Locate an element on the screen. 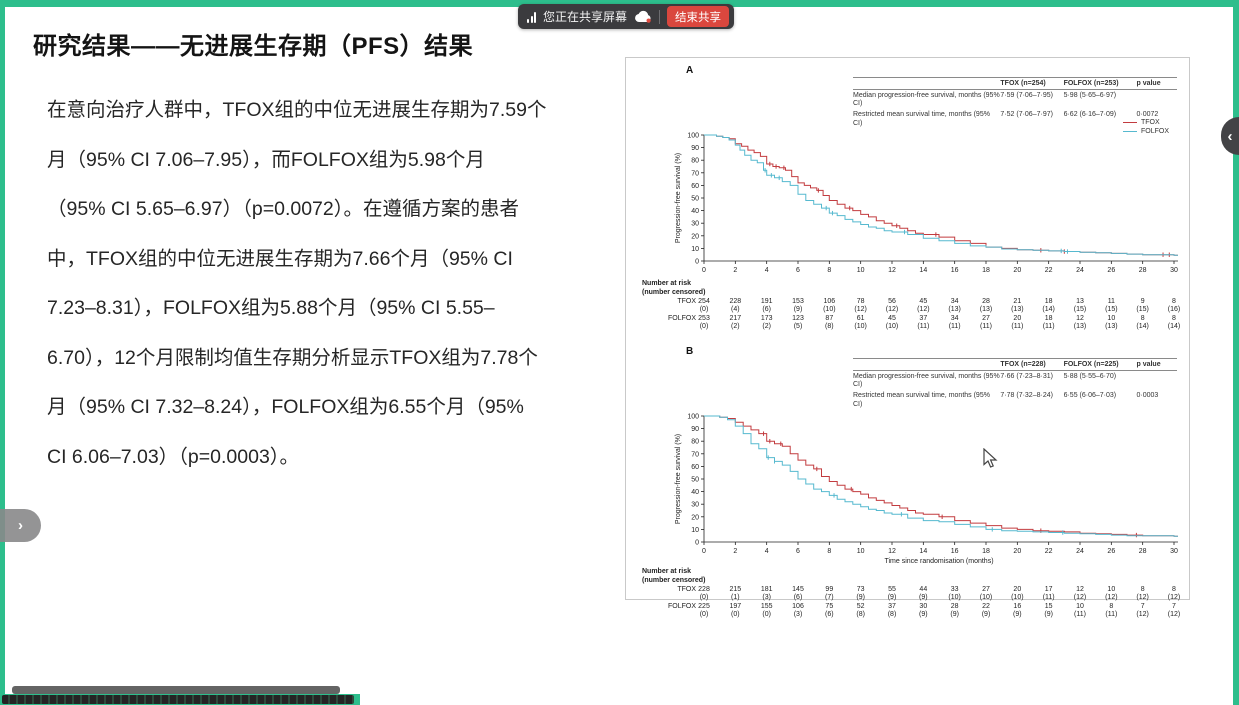 The height and width of the screenshot is (705, 1239). risk-cell: 10 (12) is located at coordinates (1111, 594).